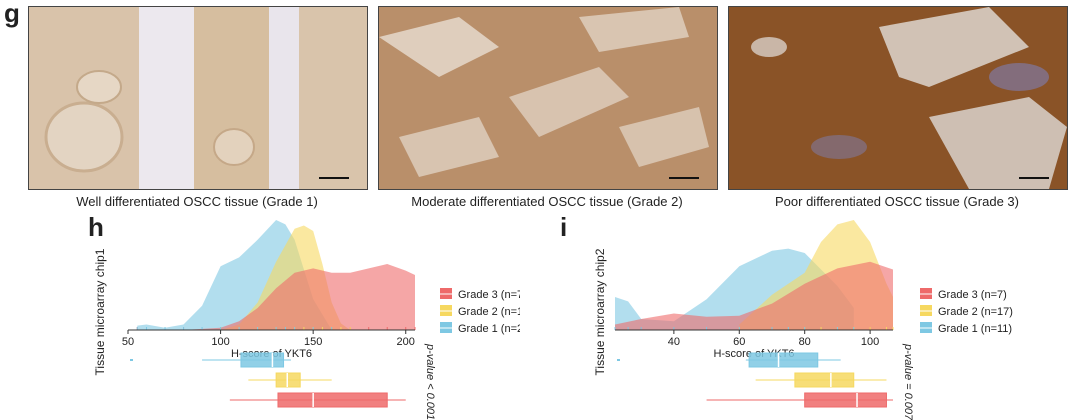 This screenshot has width=1080, height=420. Describe the element at coordinates (313, 342) in the screenshot. I see `x-tick-label: 150` at that location.